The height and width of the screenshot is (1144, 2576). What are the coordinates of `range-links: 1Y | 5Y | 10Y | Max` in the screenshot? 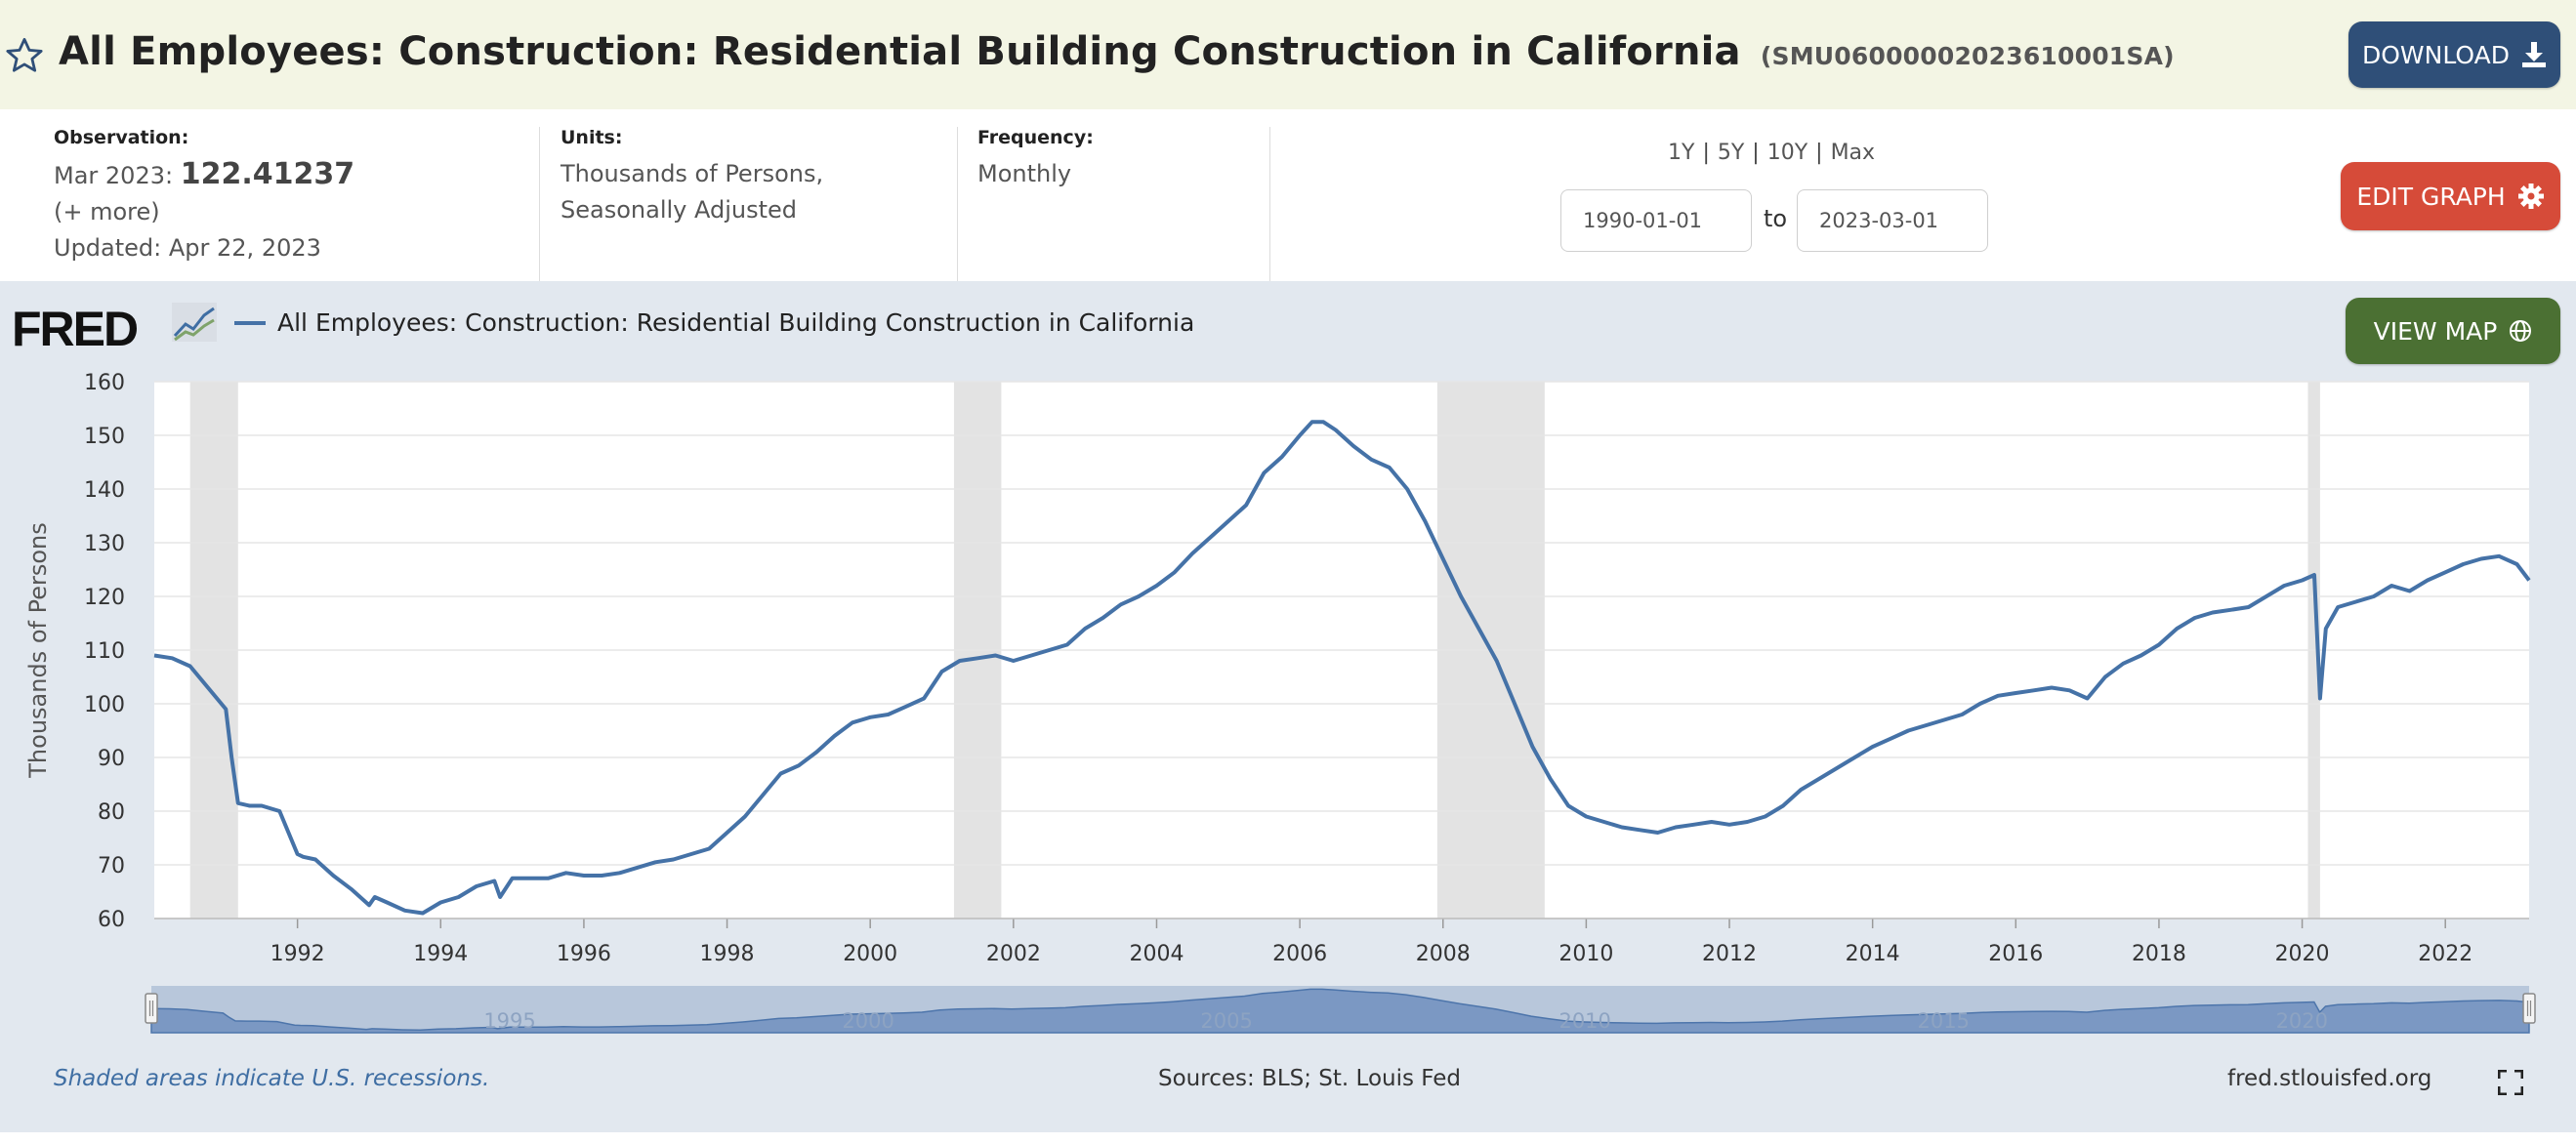 It's located at (1772, 153).